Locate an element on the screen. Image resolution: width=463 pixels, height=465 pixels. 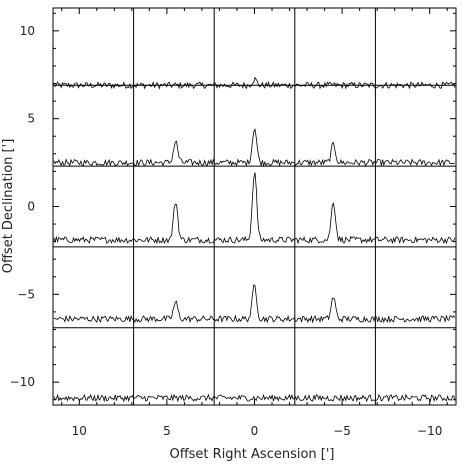
y-tick-label: 5 is located at coordinates (31, 119).